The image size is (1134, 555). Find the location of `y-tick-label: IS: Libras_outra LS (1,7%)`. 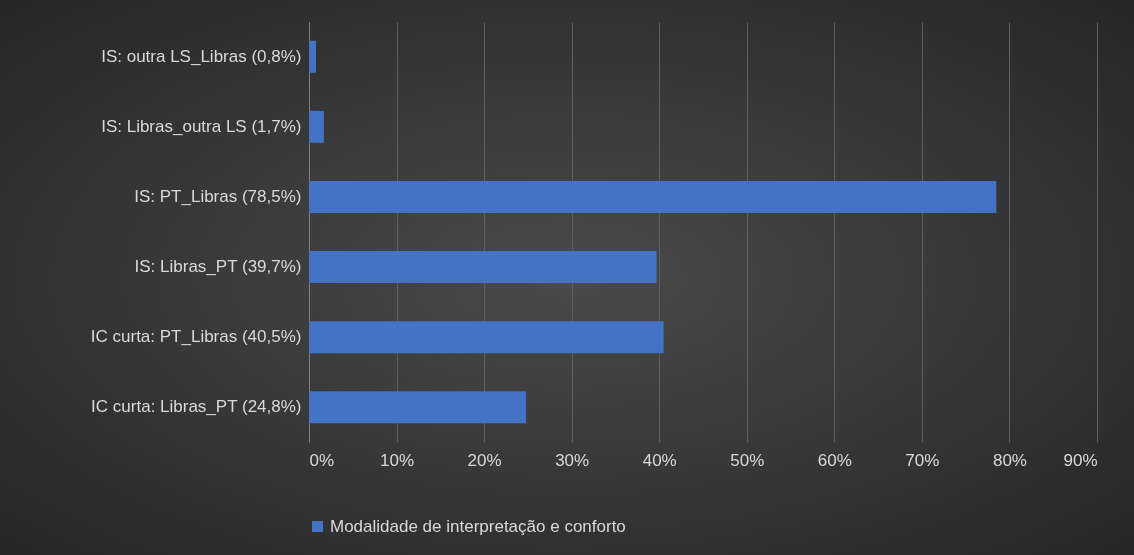

y-tick-label: IS: Libras_outra LS (1,7%) is located at coordinates (201, 126).